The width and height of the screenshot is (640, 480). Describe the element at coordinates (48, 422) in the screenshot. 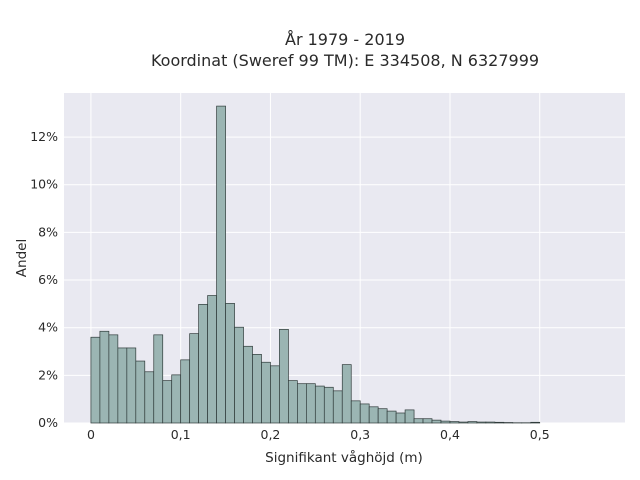

I see `y-tick-label: 0%` at that location.